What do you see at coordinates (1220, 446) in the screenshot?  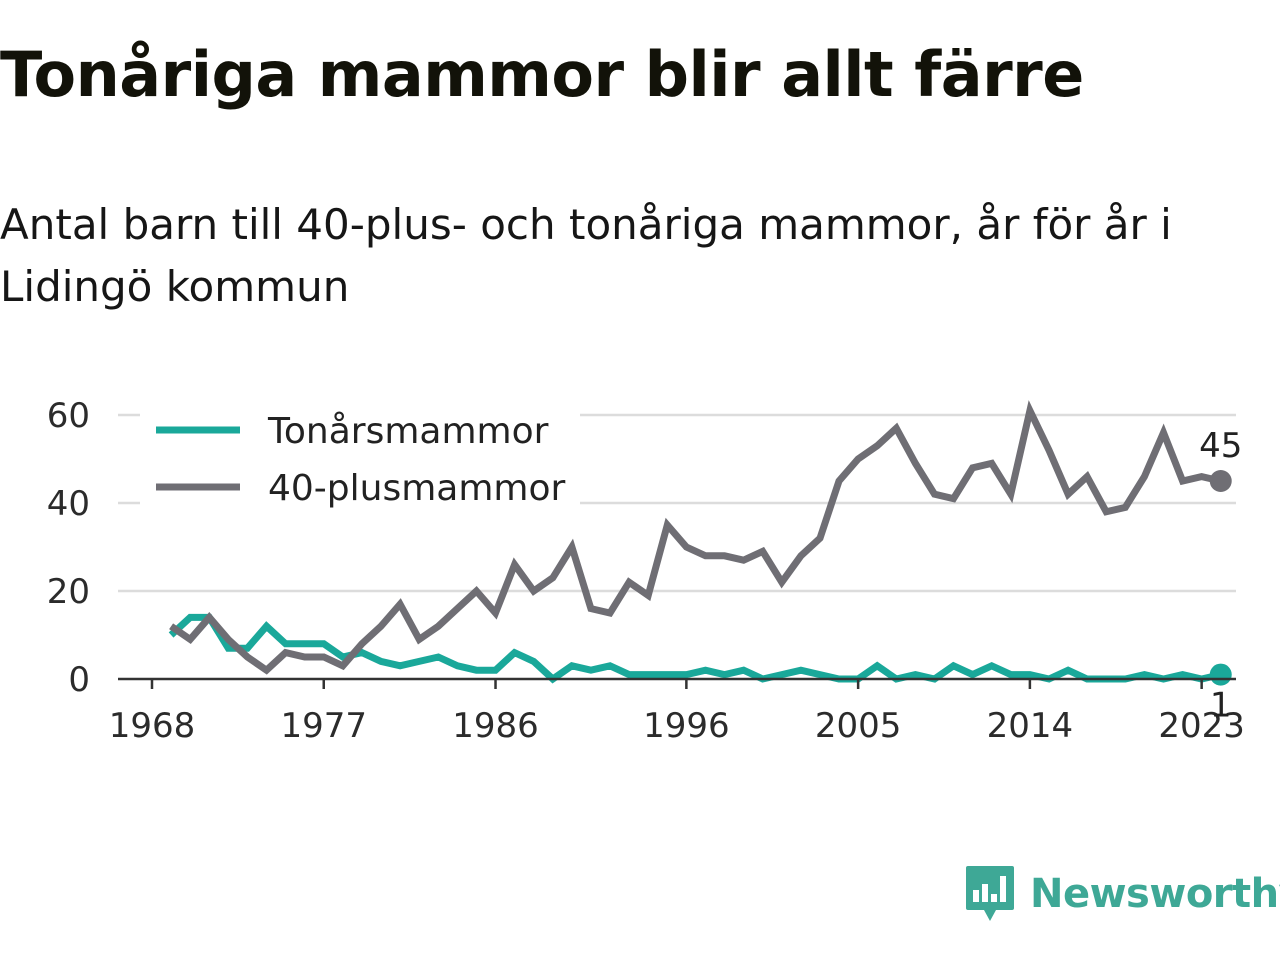 I see `end-label-40-plusmammor: 45` at bounding box center [1220, 446].